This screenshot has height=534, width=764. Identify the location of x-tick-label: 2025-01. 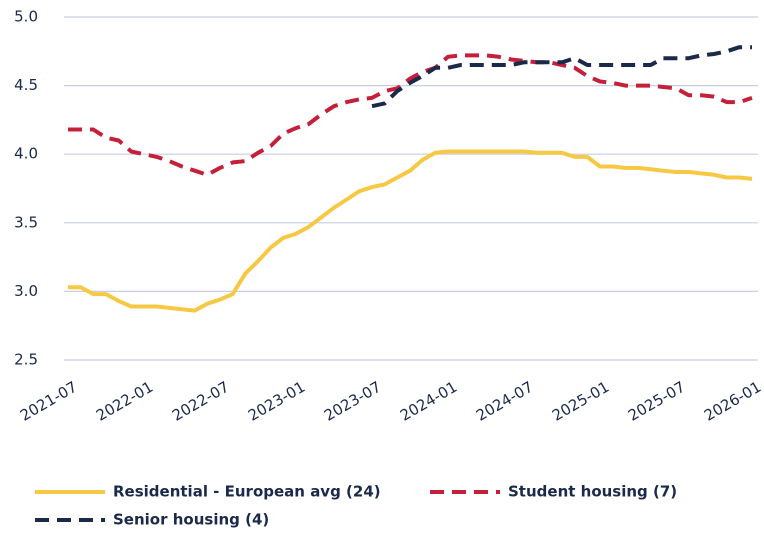
(580, 401).